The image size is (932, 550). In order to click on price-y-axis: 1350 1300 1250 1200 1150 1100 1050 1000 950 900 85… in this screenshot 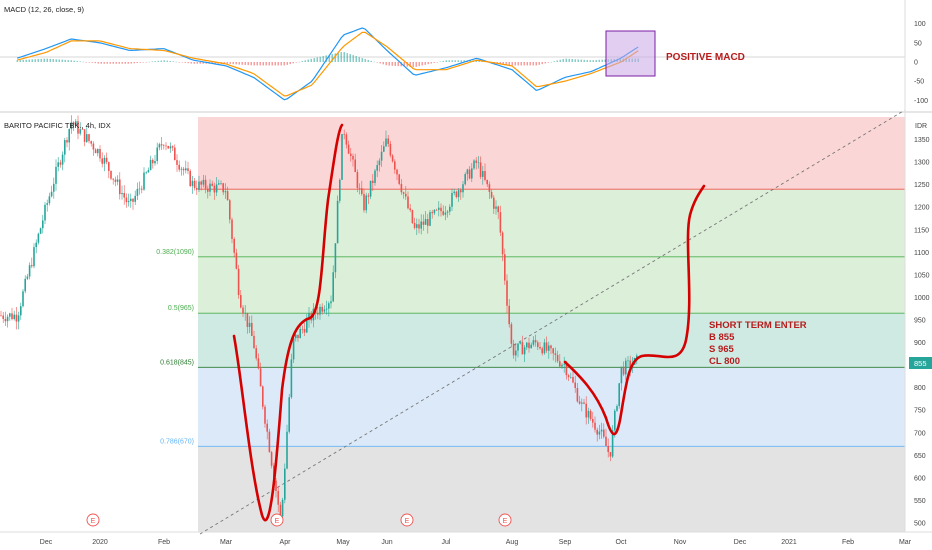, I will do `click(922, 332)`.